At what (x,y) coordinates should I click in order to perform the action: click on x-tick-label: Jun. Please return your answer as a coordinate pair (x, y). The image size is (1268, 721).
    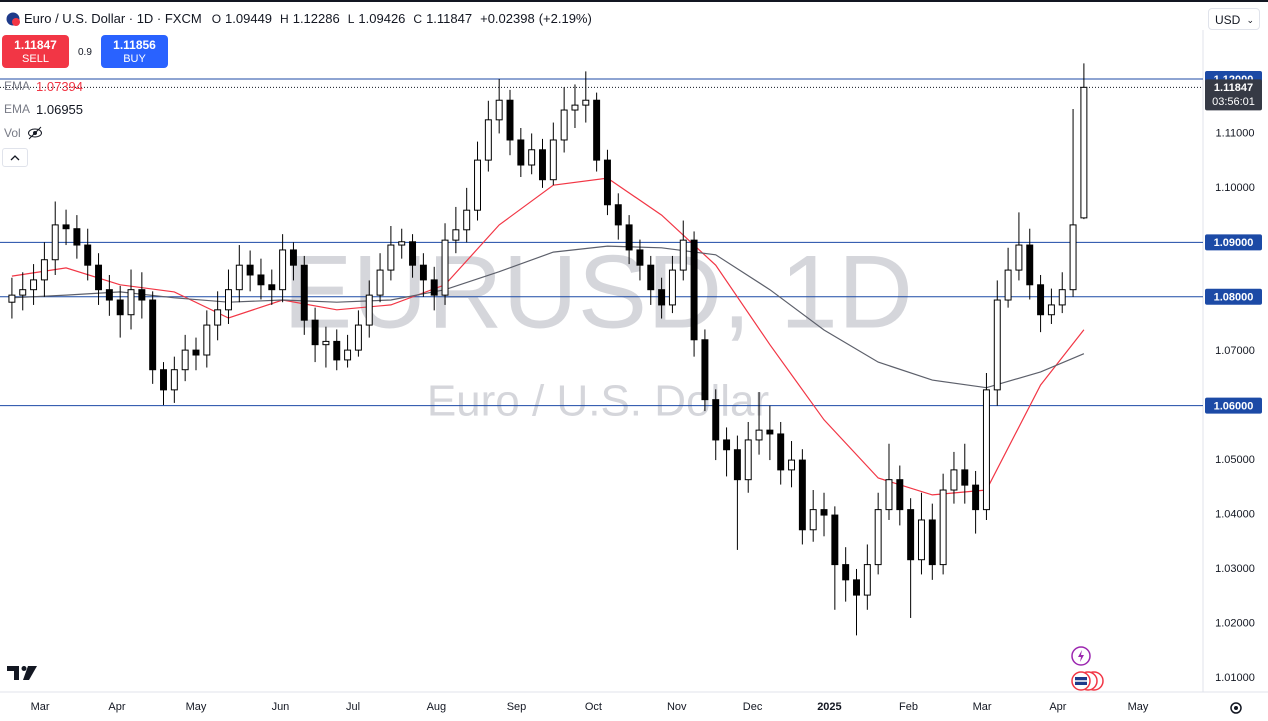
    Looking at the image, I should click on (281, 707).